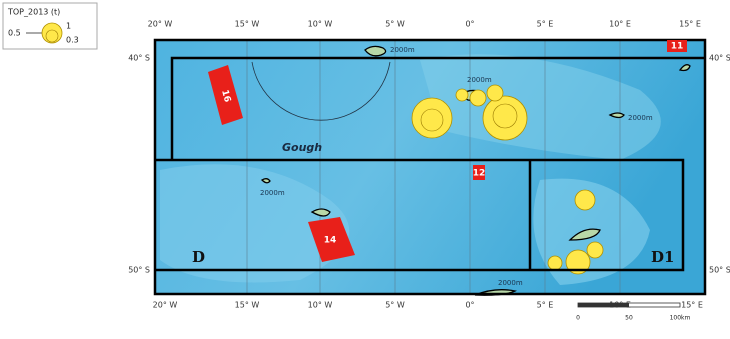  Describe the element at coordinates (72, 40) in the screenshot. I see `legend-label: 0.3` at that location.